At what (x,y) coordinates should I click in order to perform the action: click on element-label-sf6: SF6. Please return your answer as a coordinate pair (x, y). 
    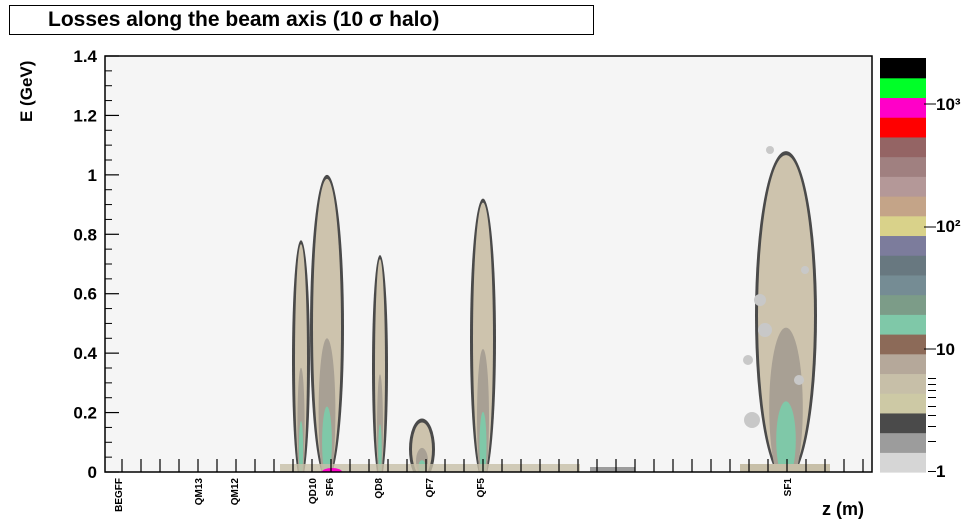
    Looking at the image, I should click on (330, 487).